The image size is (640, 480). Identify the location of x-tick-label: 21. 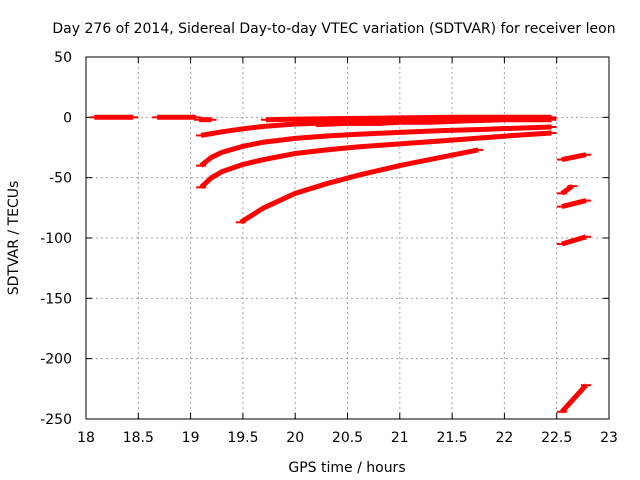
(400, 438).